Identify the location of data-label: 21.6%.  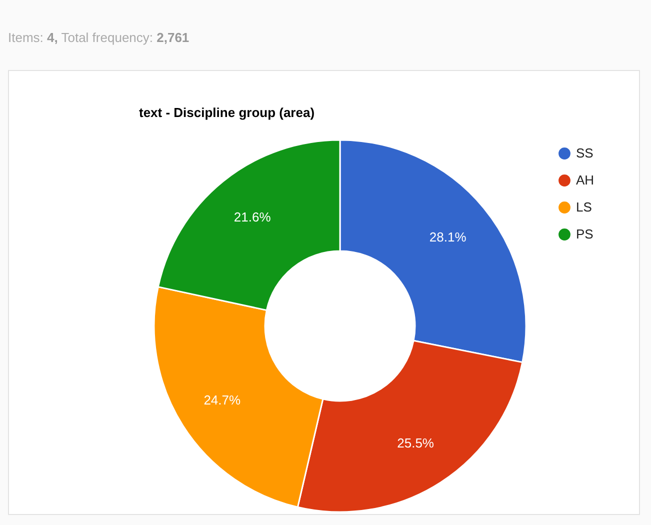
(253, 216).